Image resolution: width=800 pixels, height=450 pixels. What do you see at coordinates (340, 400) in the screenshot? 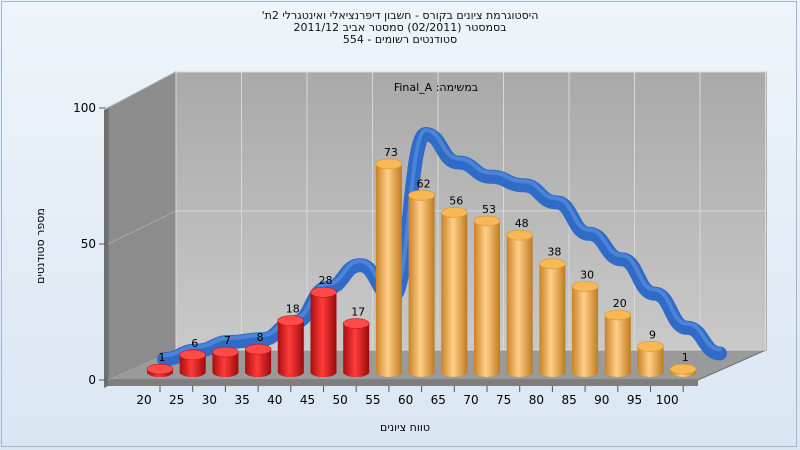
I see `x-tick-label: 50` at bounding box center [340, 400].